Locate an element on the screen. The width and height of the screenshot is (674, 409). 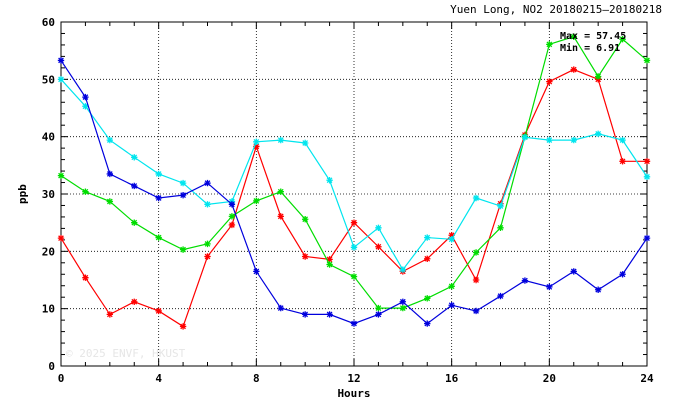
y-tick-label: 50 is located at coordinates (48, 79).